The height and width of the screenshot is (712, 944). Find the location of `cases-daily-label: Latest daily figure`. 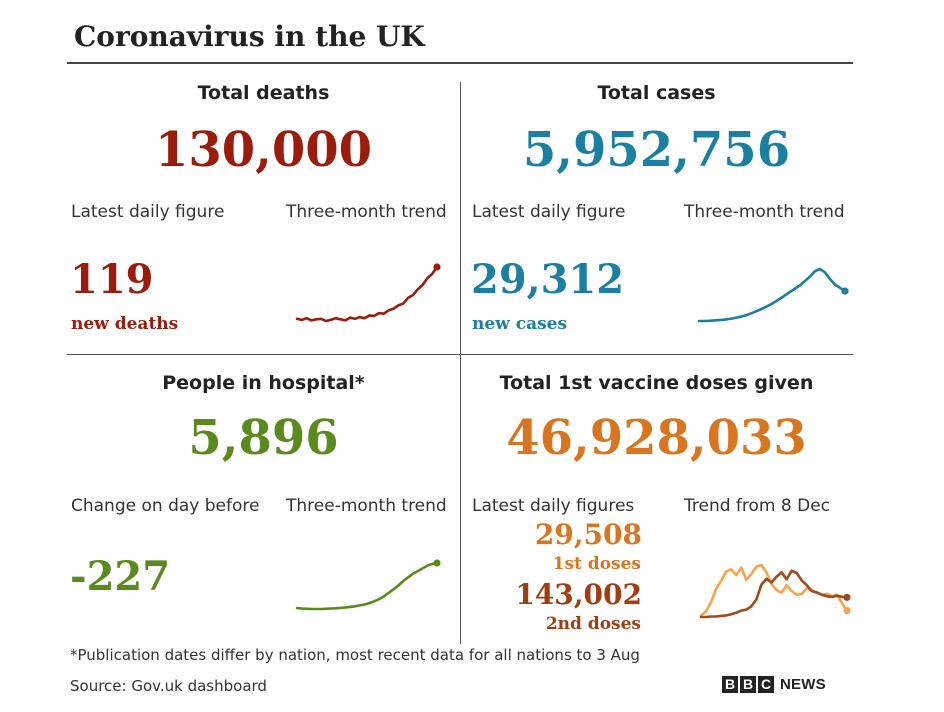

cases-daily-label: Latest daily figure is located at coordinates (549, 212).